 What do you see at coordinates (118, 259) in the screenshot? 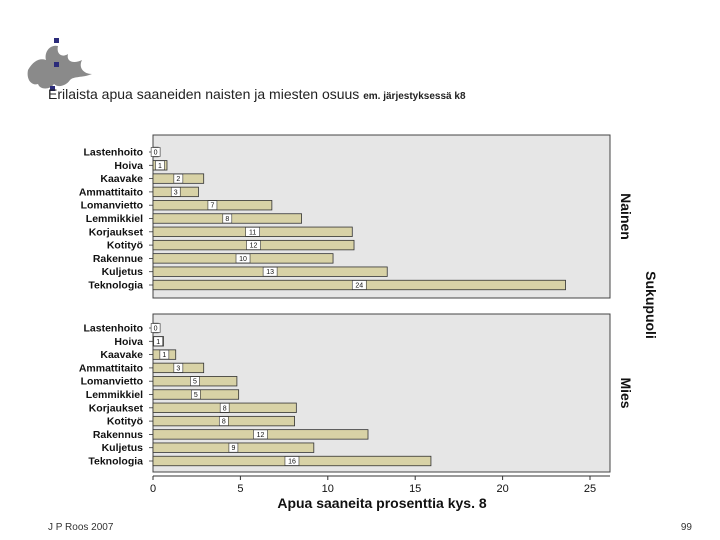
I see `category-label-nainen-8: Rakennue` at bounding box center [118, 259].